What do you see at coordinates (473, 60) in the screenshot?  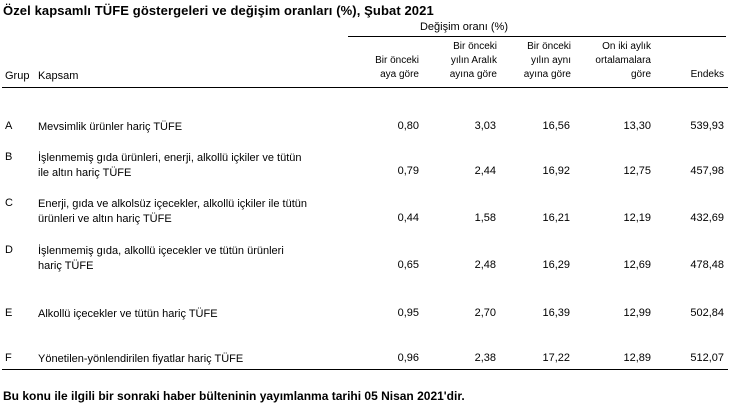 I see `column-header-line: yılın Aralık` at bounding box center [473, 60].